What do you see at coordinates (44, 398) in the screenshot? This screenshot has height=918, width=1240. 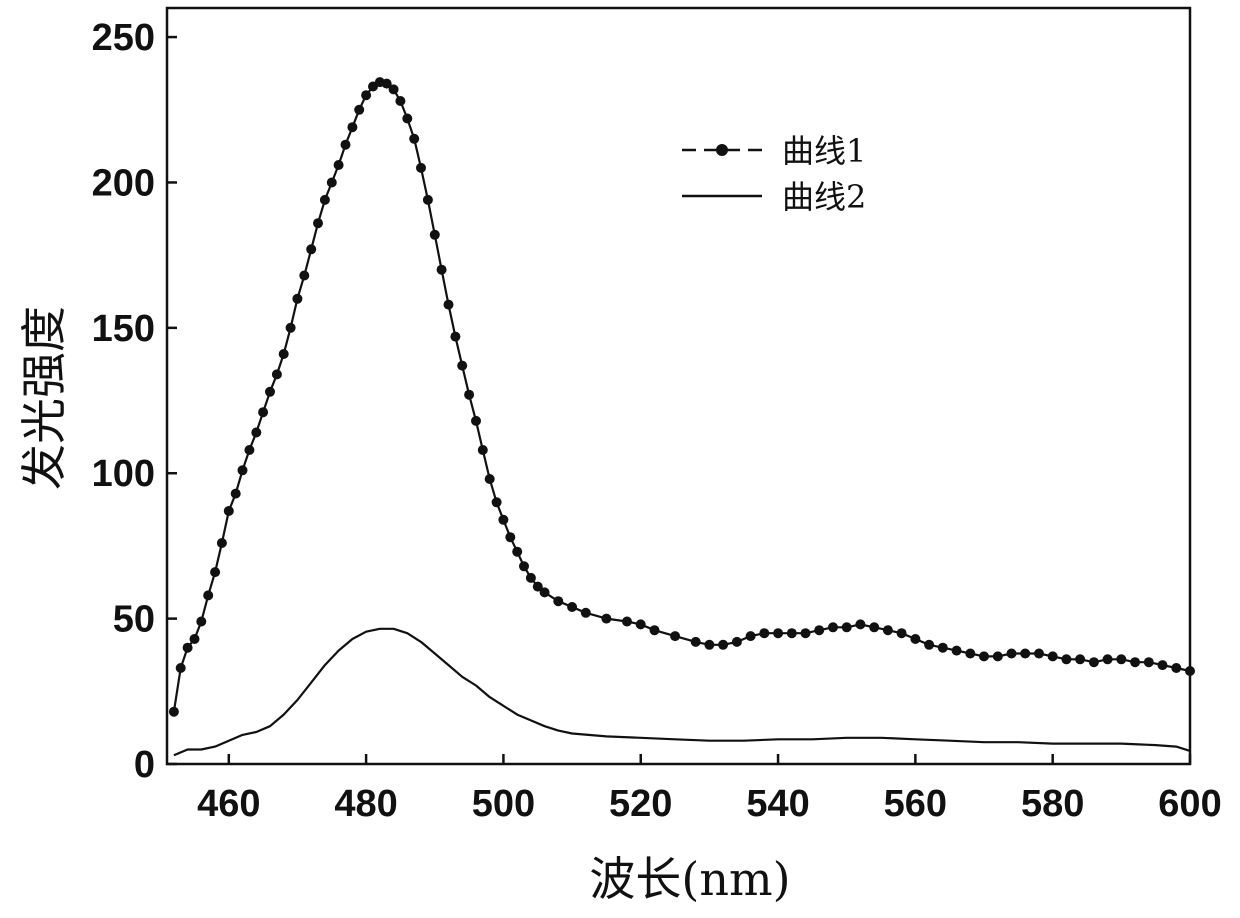 I see `y-axis-title: 发光强度` at bounding box center [44, 398].